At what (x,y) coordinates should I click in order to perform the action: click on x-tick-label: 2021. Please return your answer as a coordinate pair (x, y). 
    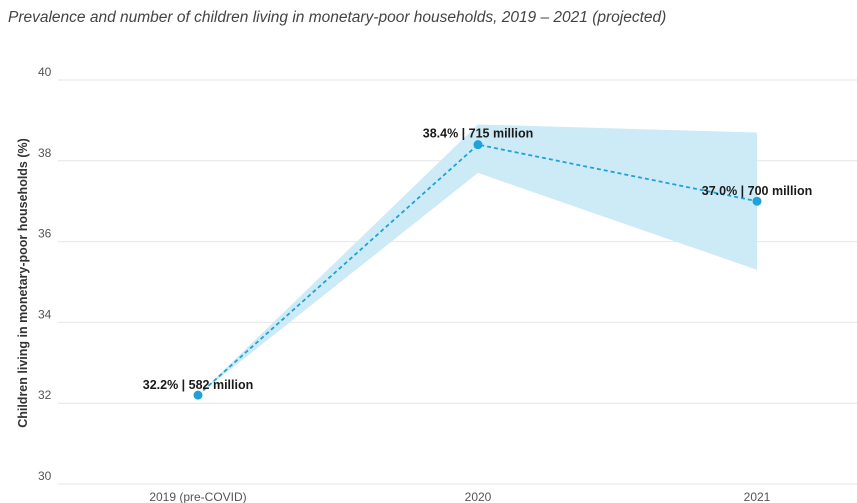
    Looking at the image, I should click on (757, 496).